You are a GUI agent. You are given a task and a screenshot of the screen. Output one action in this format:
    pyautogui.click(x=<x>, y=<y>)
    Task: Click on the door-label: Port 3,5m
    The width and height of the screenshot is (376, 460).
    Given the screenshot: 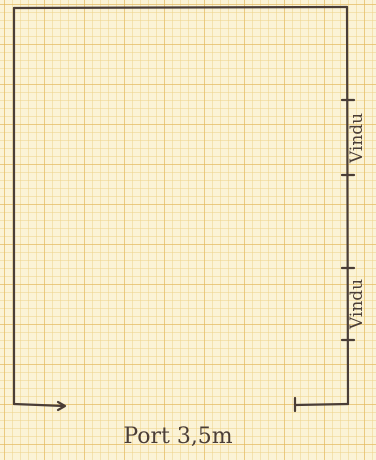 What is the action you would take?
    pyautogui.click(x=177, y=436)
    